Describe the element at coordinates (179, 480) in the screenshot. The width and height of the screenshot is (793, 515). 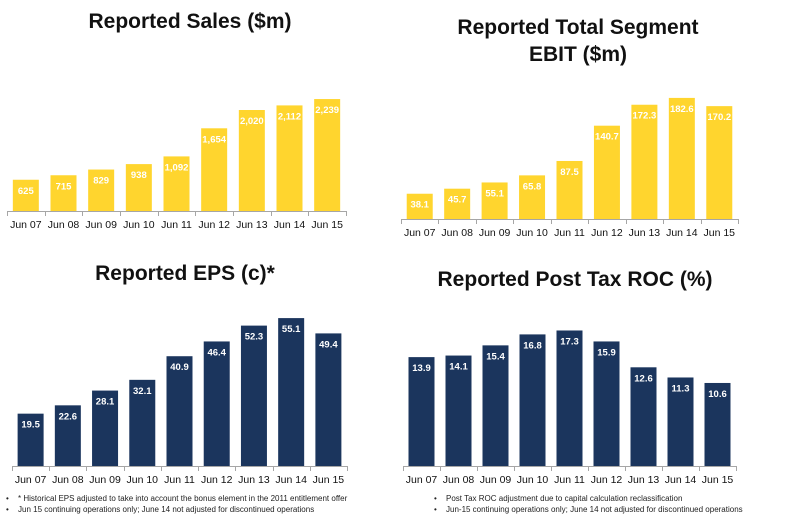
I see `eps-bar-chart-category-label: Jun 11` at that location.